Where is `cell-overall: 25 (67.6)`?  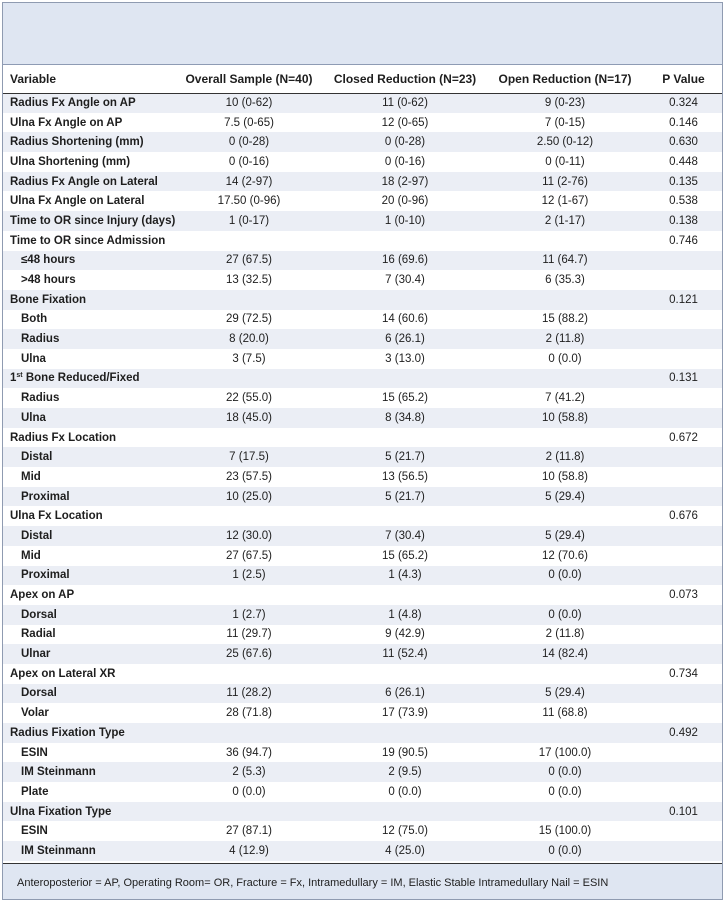
cell-overall: 25 (67.6) is located at coordinates (249, 654).